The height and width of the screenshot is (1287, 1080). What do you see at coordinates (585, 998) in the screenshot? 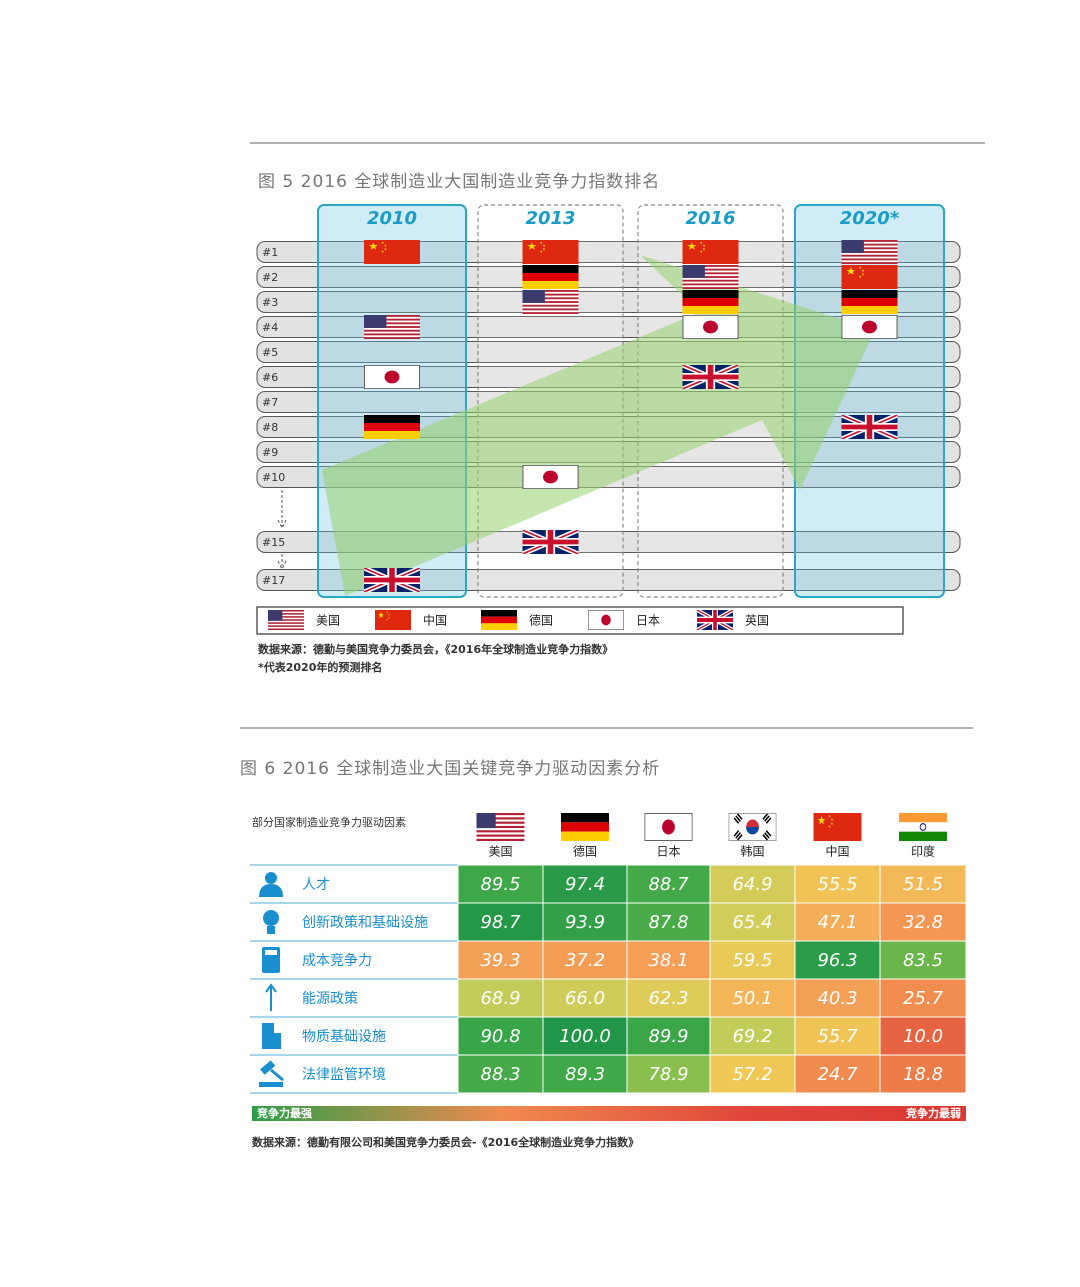
I see `score-value: 66.0` at bounding box center [585, 998].